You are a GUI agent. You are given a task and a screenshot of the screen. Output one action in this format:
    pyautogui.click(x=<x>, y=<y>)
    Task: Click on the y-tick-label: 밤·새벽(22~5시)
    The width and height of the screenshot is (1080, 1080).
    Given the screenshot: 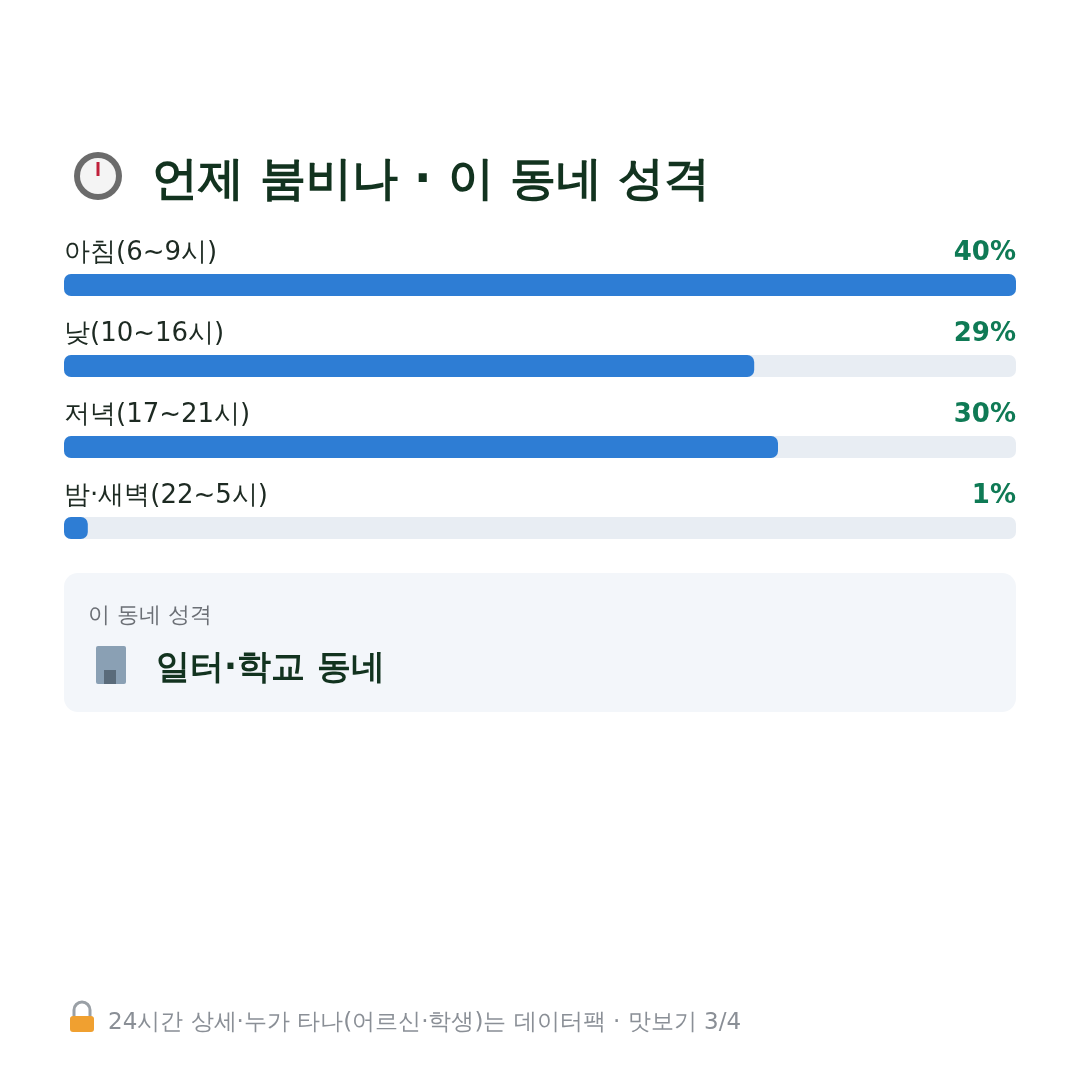 What is the action you would take?
    pyautogui.click(x=166, y=494)
    